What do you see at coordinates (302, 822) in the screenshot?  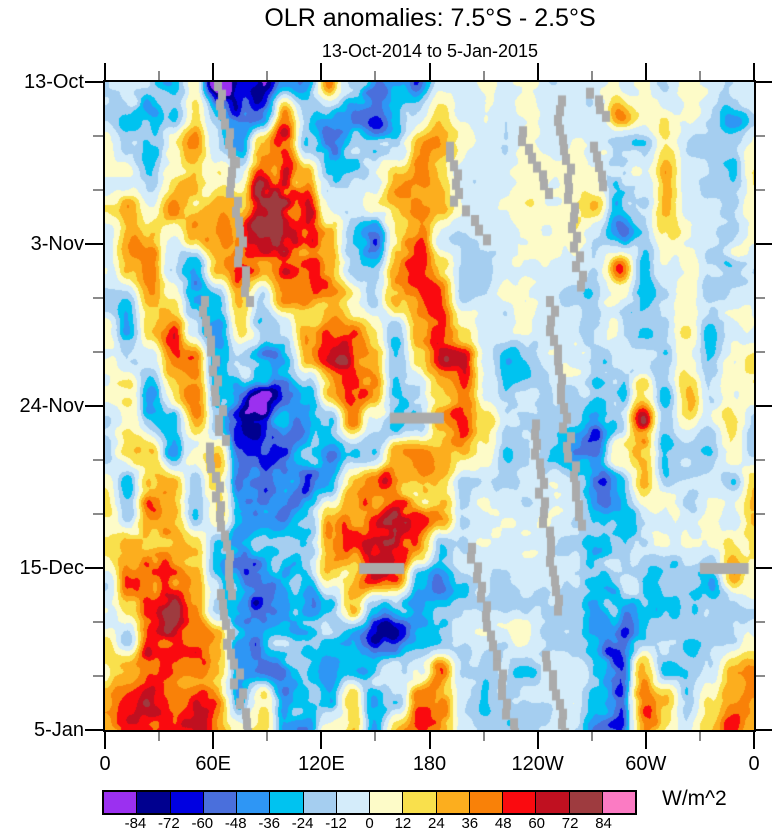 I see `colorbar-tick-label: -24` at bounding box center [302, 822].